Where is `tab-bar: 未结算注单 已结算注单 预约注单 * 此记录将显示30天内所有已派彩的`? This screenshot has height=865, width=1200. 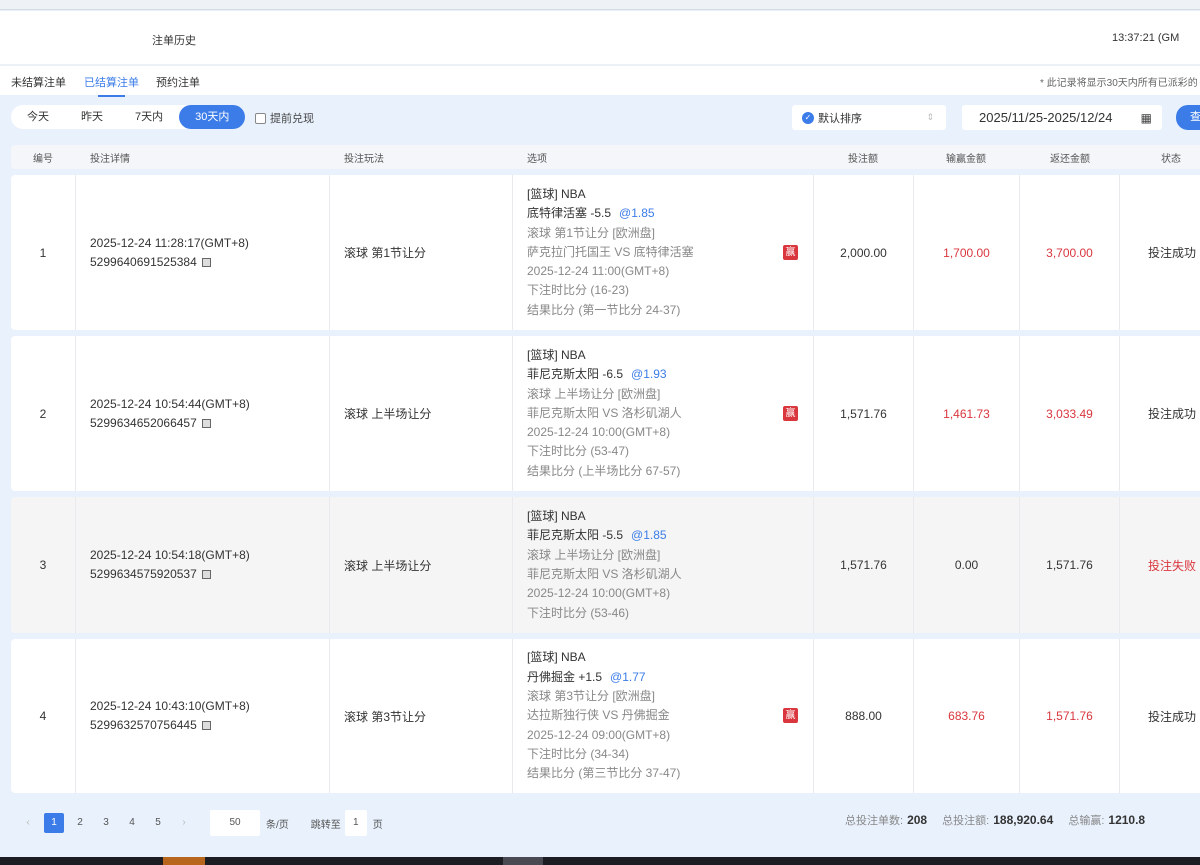 tab-bar: 未结算注单 已结算注单 预约注单 * 此记录将显示30天内所有已派彩的 is located at coordinates (600, 81).